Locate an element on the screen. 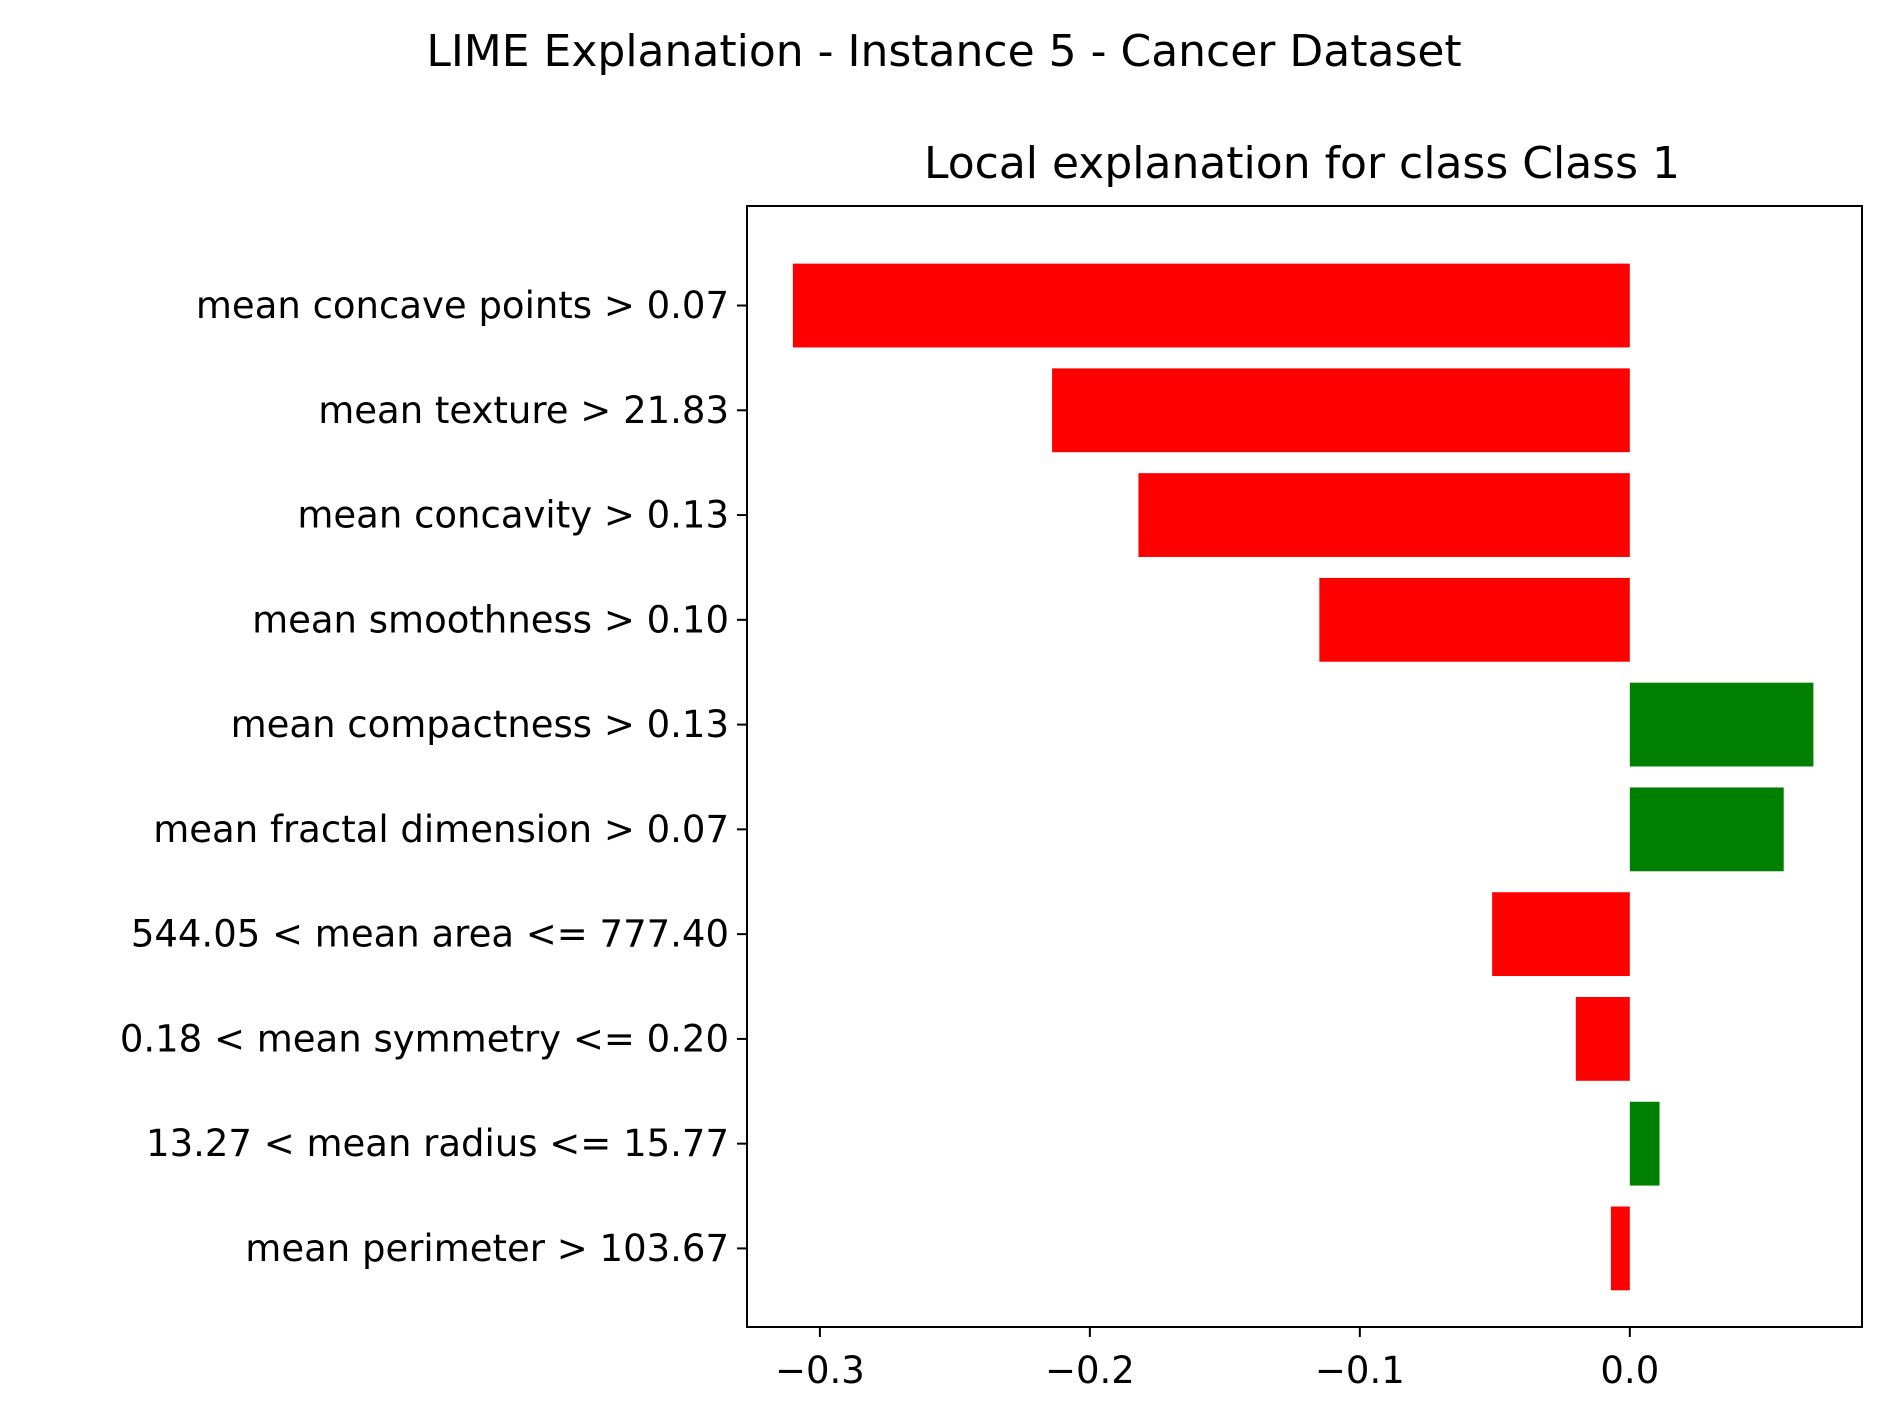 Image resolution: width=1888 pixels, height=1426 pixels. y-tick-label: mean compactness > 0.13 is located at coordinates (480, 724).